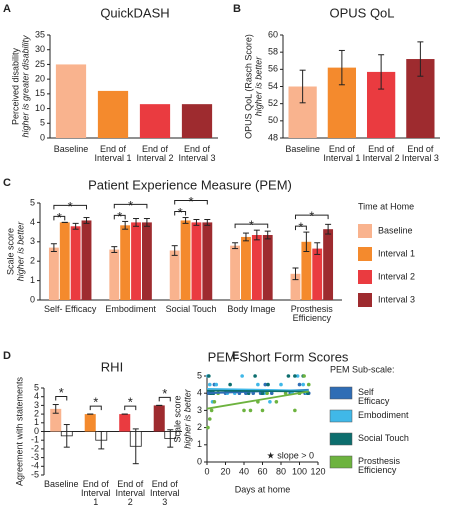  What do you see at coordinates (281, 471) in the screenshot?
I see `x-tick-label: 80` at bounding box center [281, 471].